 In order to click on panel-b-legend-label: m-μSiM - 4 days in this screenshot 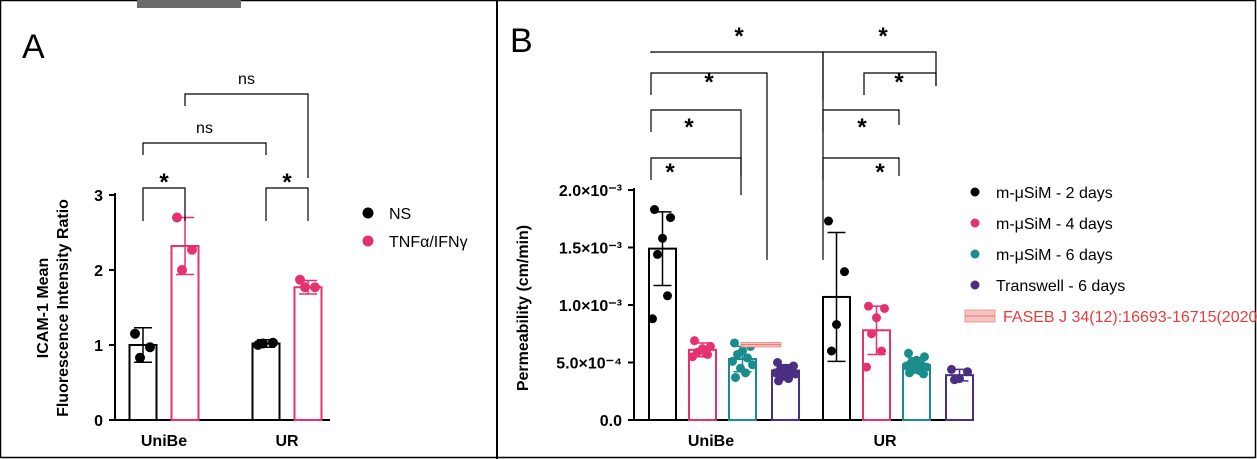, I will do `click(1054, 224)`.